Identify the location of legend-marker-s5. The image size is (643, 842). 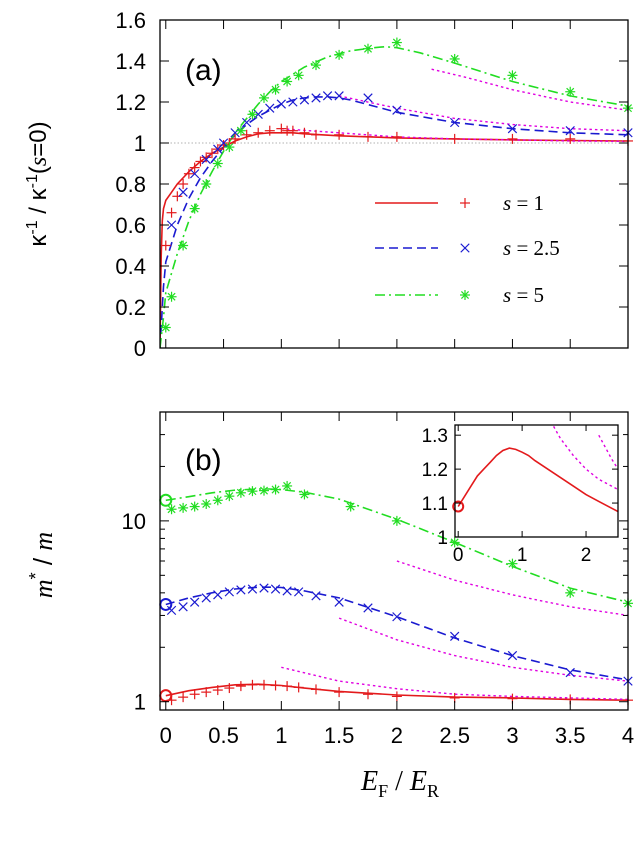
(465, 295).